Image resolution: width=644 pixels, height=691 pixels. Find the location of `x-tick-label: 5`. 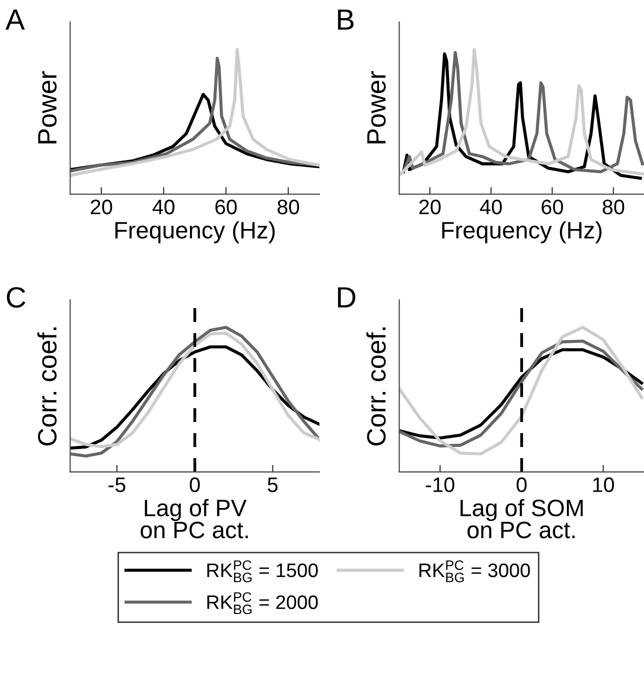

x-tick-label: 5 is located at coordinates (273, 485).